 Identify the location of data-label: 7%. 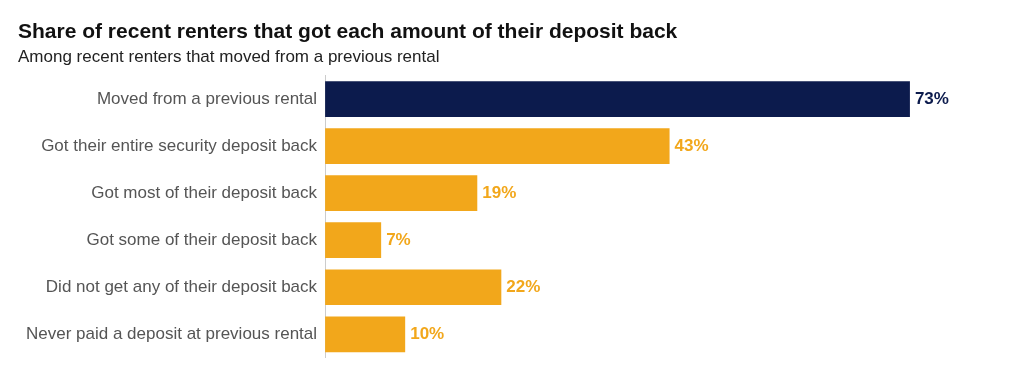
(398, 239).